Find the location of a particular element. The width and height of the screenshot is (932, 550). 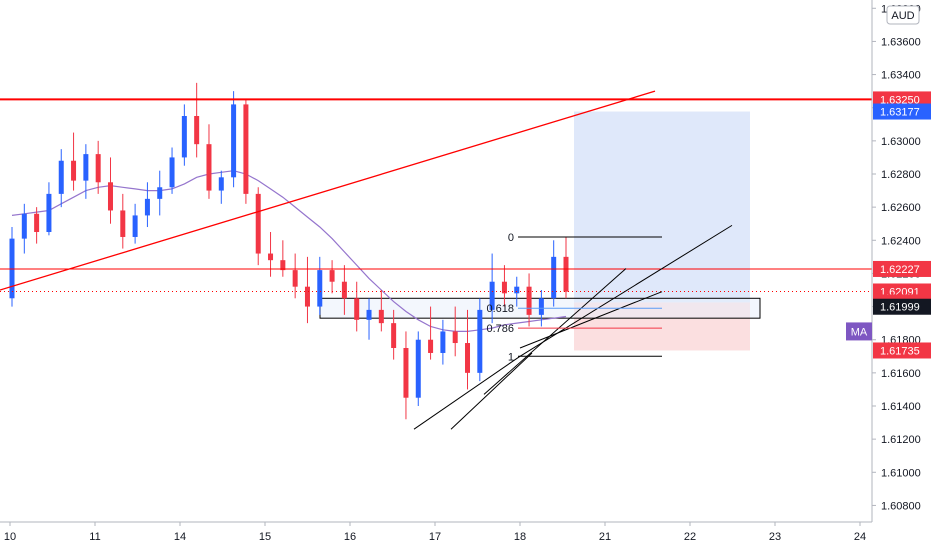

price-tick-label: 1.61200 is located at coordinates (901, 440).